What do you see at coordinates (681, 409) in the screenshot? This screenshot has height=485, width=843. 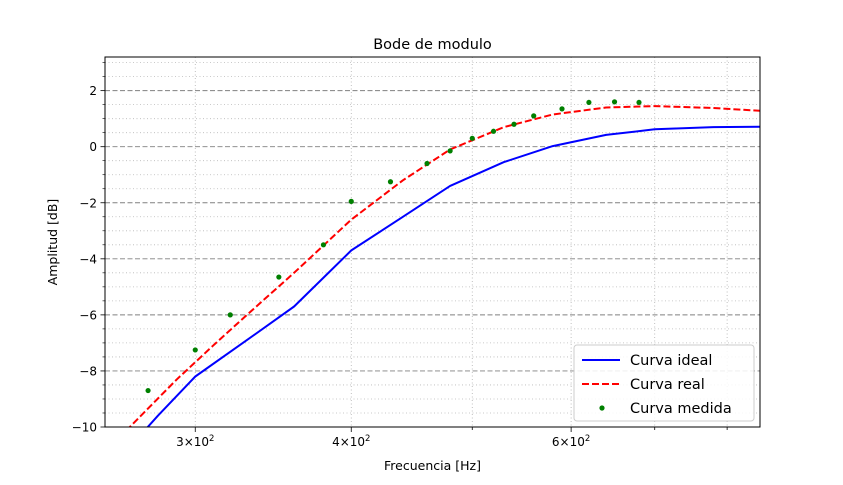 I see `legend-label-curva-medida: Curva medida` at bounding box center [681, 409].